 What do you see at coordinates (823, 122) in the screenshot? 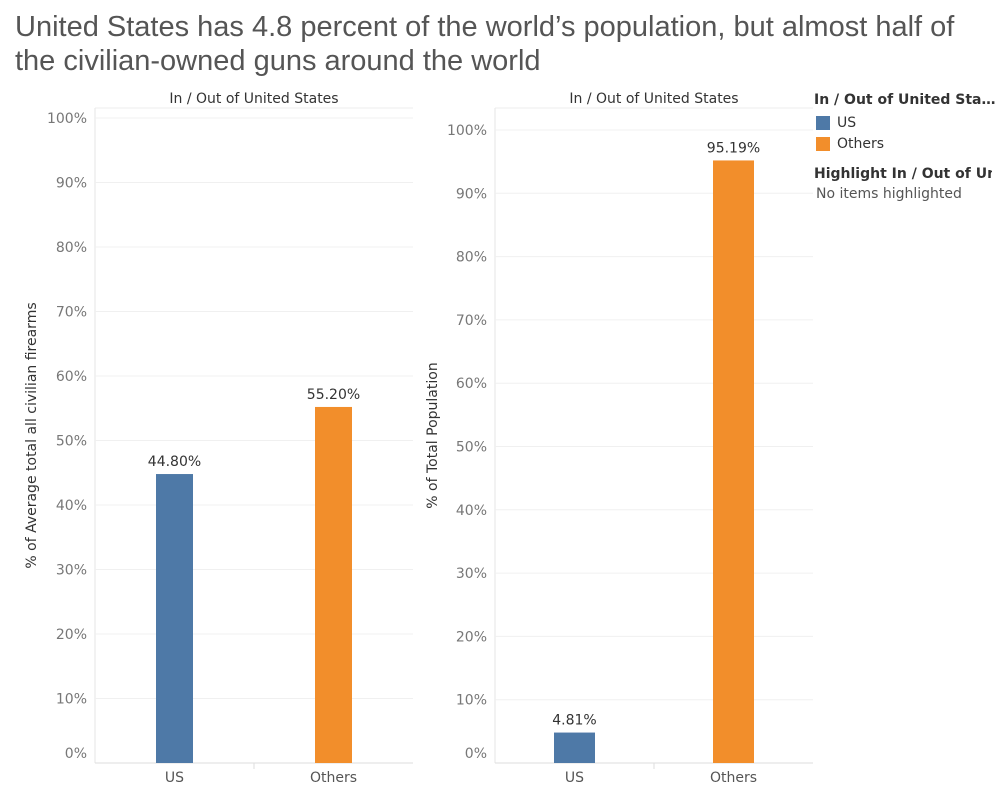
I see `legend-swatch-us` at bounding box center [823, 122].